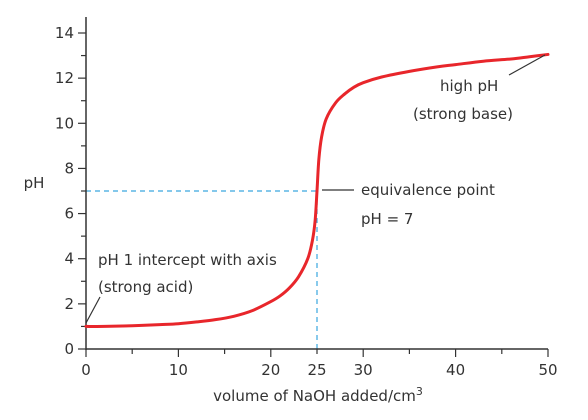  What do you see at coordinates (145, 287) in the screenshot?
I see `strong-acid-subtitle: (strong acid)` at bounding box center [145, 287].